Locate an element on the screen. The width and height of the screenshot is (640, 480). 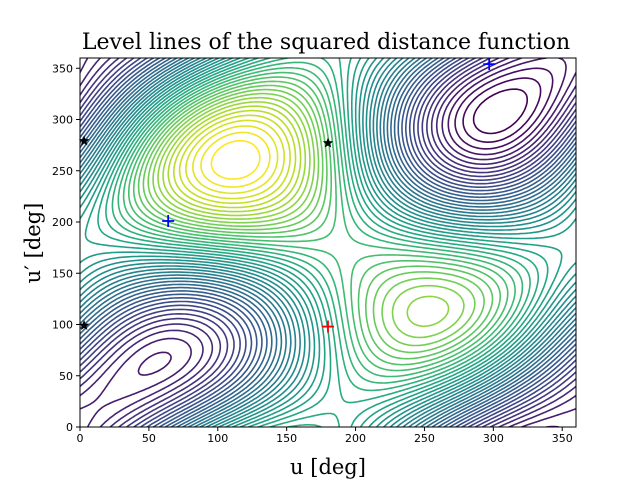
x-tick-label: 350 is located at coordinates (562, 438).